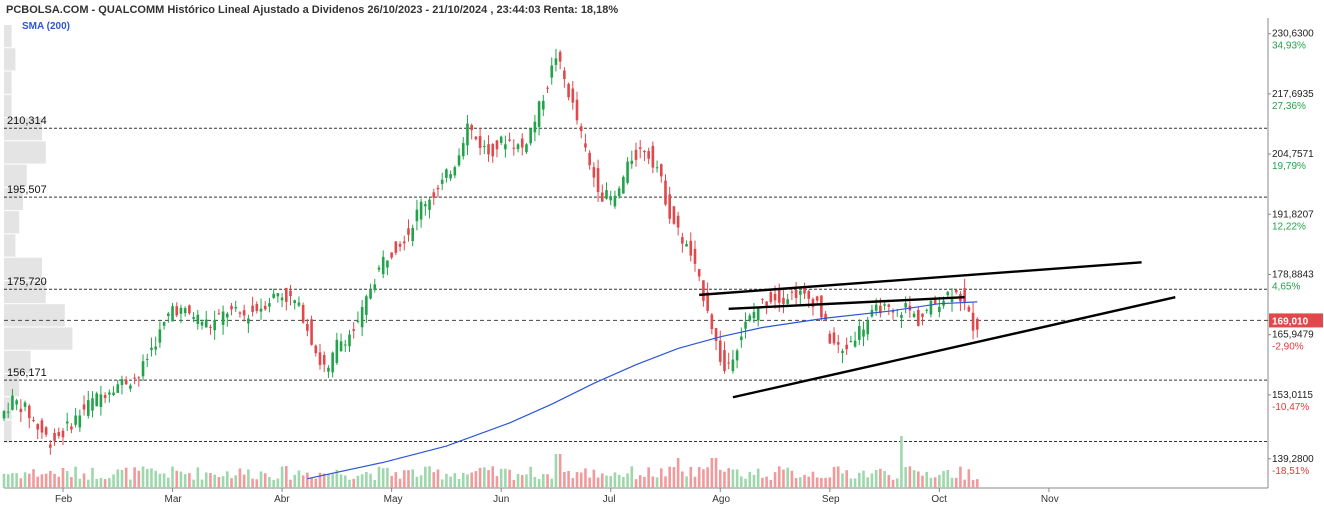  What do you see at coordinates (1292, 395) in the screenshot?
I see `y-tick-label: 153,0115` at bounding box center [1292, 395].